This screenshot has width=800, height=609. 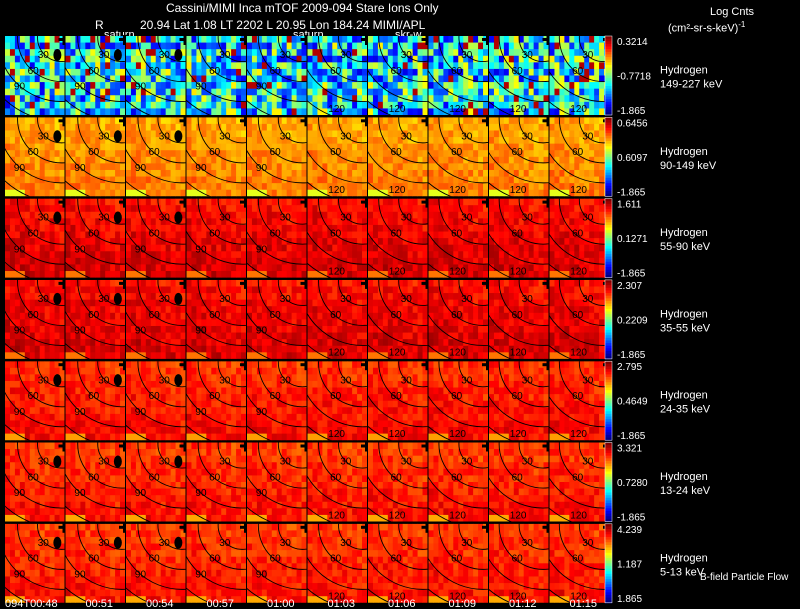 I want to click on panel-r4-c9: 30 60 120, so click(x=579, y=401).